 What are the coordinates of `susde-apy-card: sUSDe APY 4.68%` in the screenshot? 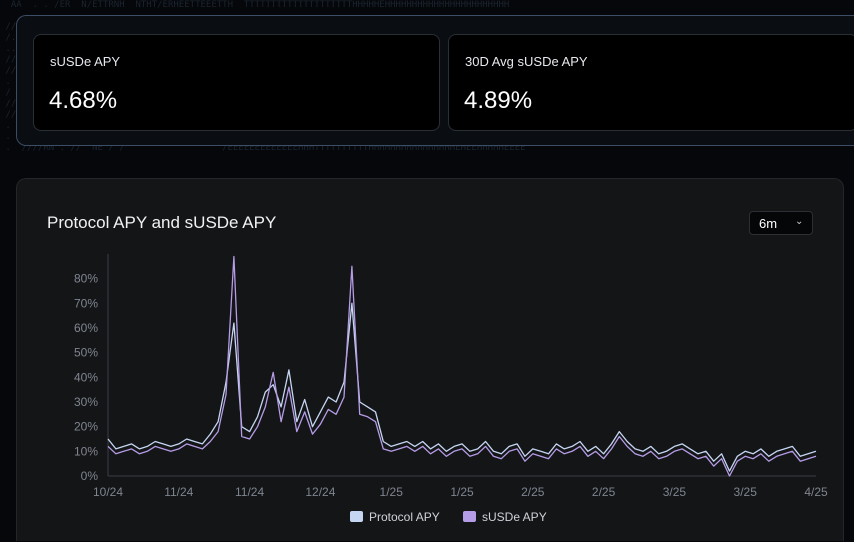 It's located at (236, 82).